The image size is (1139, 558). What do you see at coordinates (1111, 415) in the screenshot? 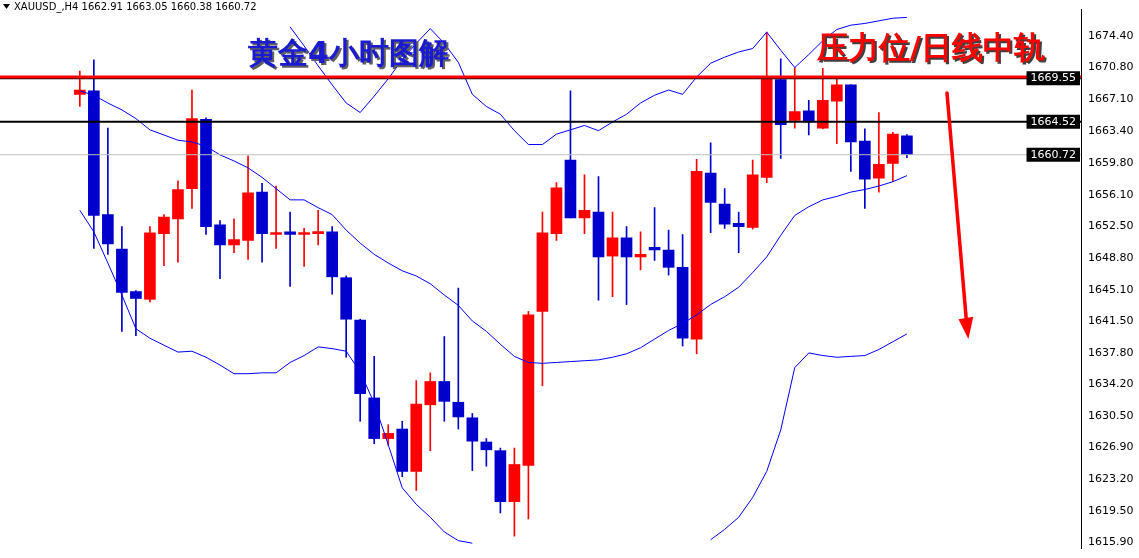
I see `y-tick-label: 1630.50` at bounding box center [1111, 415].